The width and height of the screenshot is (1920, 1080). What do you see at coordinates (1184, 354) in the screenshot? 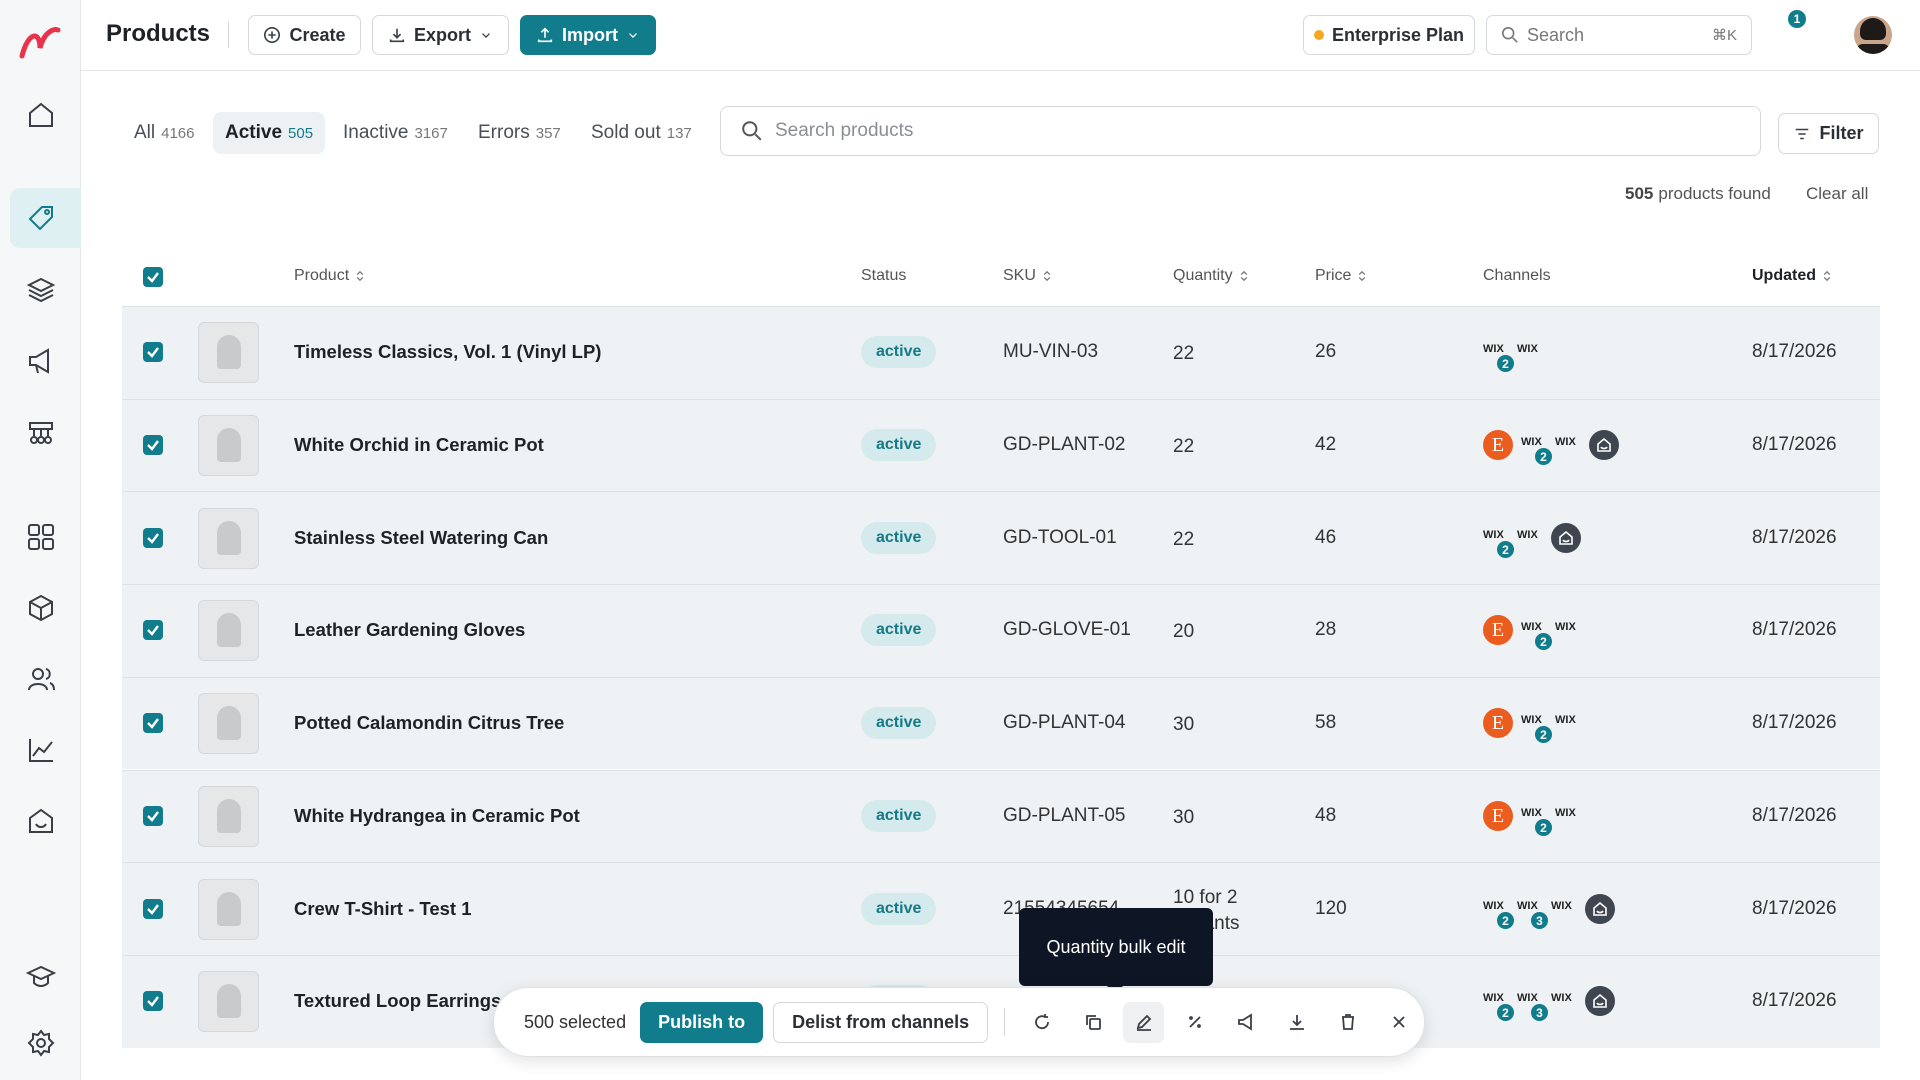
I see `cell-quantity: 22` at bounding box center [1184, 354].